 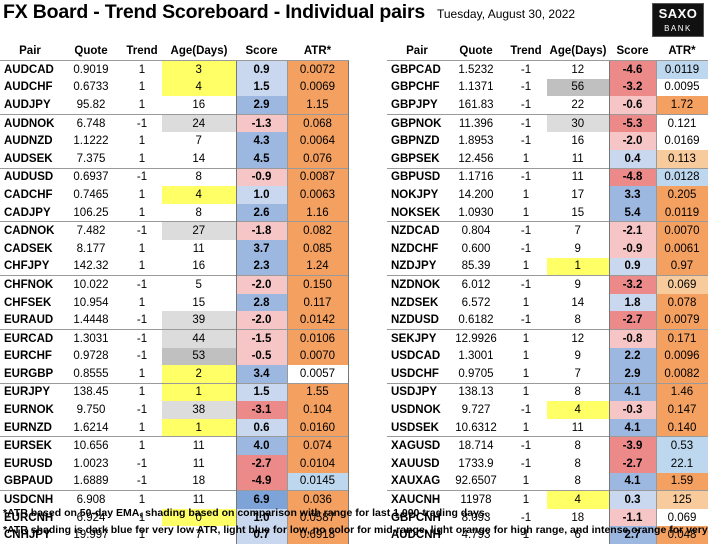 What do you see at coordinates (682, 159) in the screenshot?
I see `atr-cell: 0.113` at bounding box center [682, 159].